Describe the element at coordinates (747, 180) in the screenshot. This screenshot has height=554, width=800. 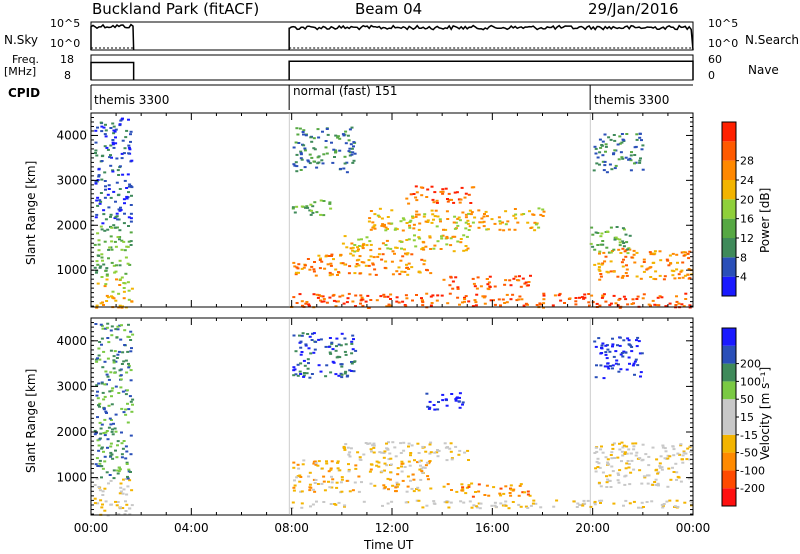
I see `colorbar-tick-label: 24` at that location.